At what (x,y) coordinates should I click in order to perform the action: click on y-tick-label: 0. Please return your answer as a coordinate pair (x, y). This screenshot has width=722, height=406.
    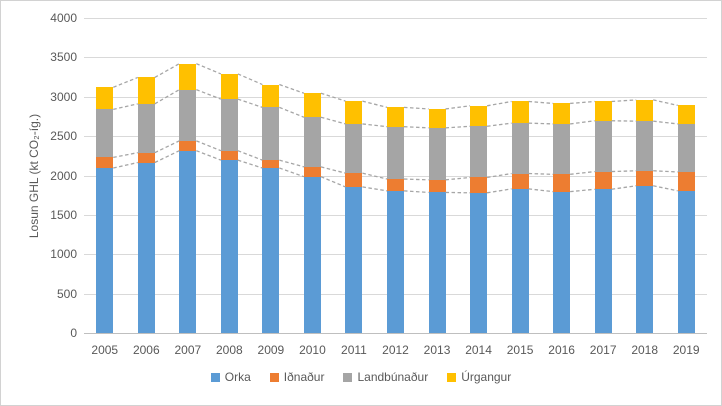
    Looking at the image, I should click on (73, 333).